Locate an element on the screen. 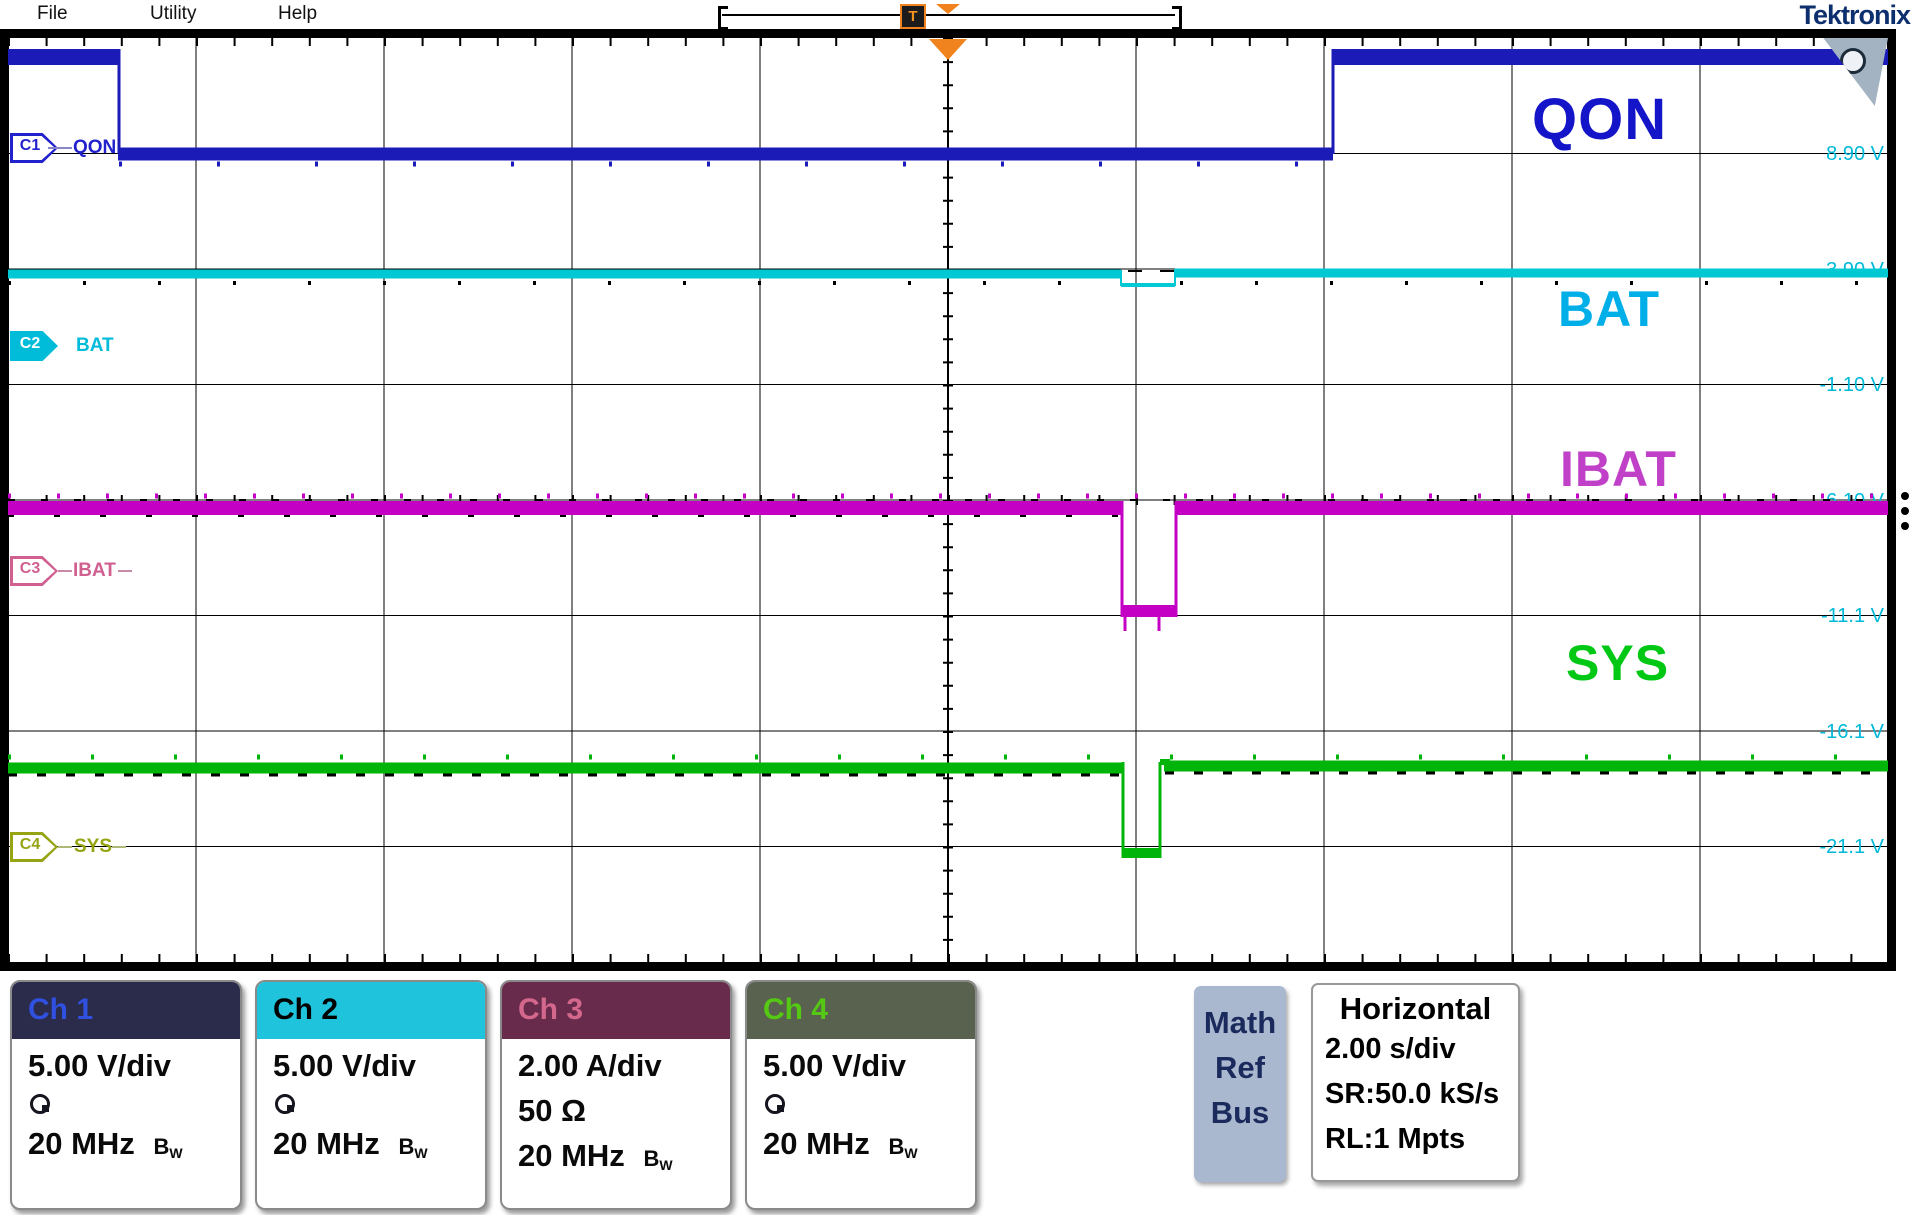  channel-tag-label-qon: QON is located at coordinates (95, 147).